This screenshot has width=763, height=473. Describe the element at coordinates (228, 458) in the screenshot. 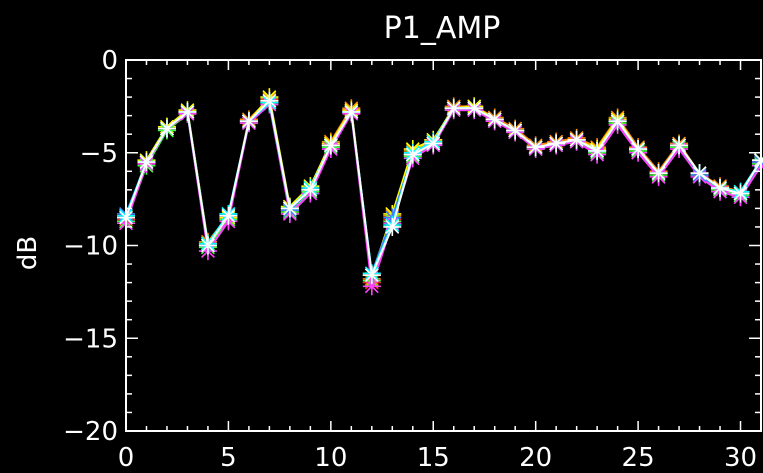

I see `x-tick-label: 5` at that location.